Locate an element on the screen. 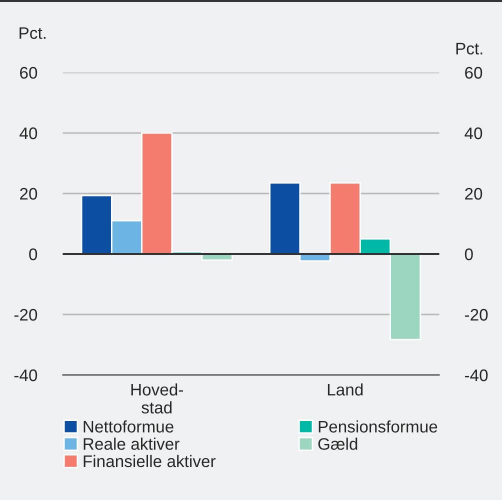 This screenshot has height=500, width=502. legend-label: Nettoformue is located at coordinates (129, 426).